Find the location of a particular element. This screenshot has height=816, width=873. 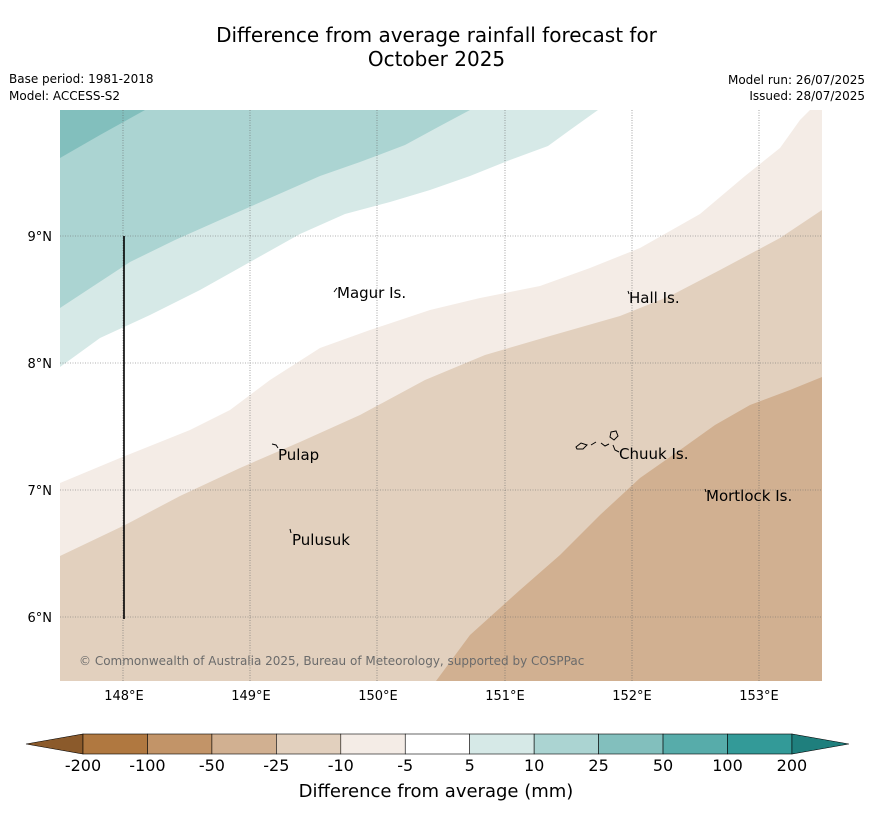

place-label-hall: Hall Is. is located at coordinates (654, 298).